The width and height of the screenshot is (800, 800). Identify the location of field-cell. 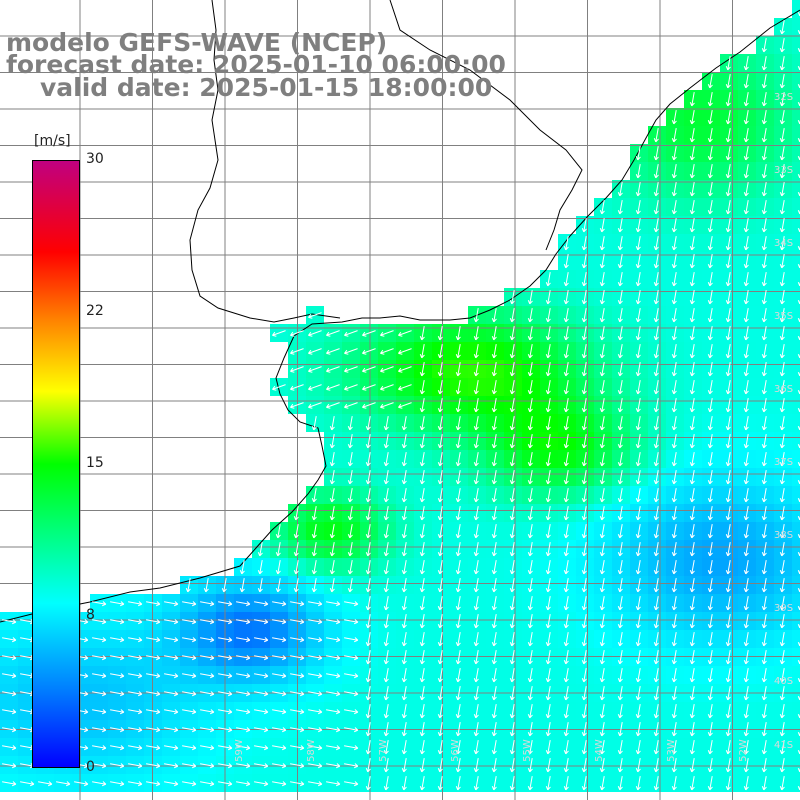
(796, 477).